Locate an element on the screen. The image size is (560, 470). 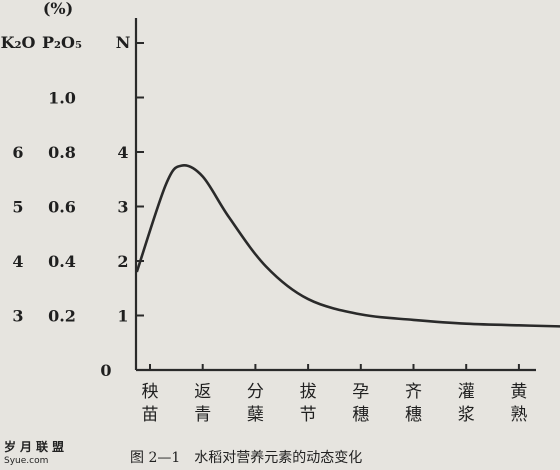
x-category-label: 拔 is located at coordinates (308, 392).